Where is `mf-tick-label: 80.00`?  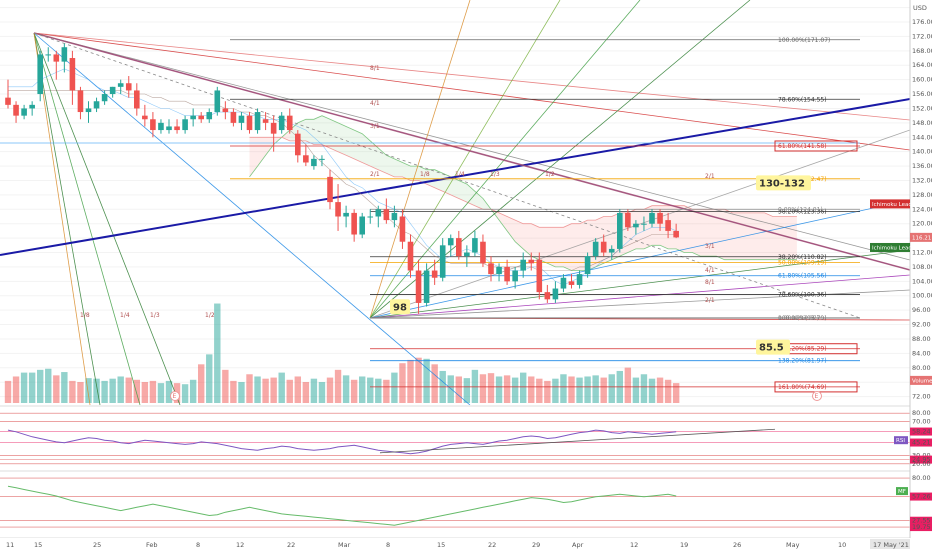 mf-tick-label: 80.00 is located at coordinates (921, 478).